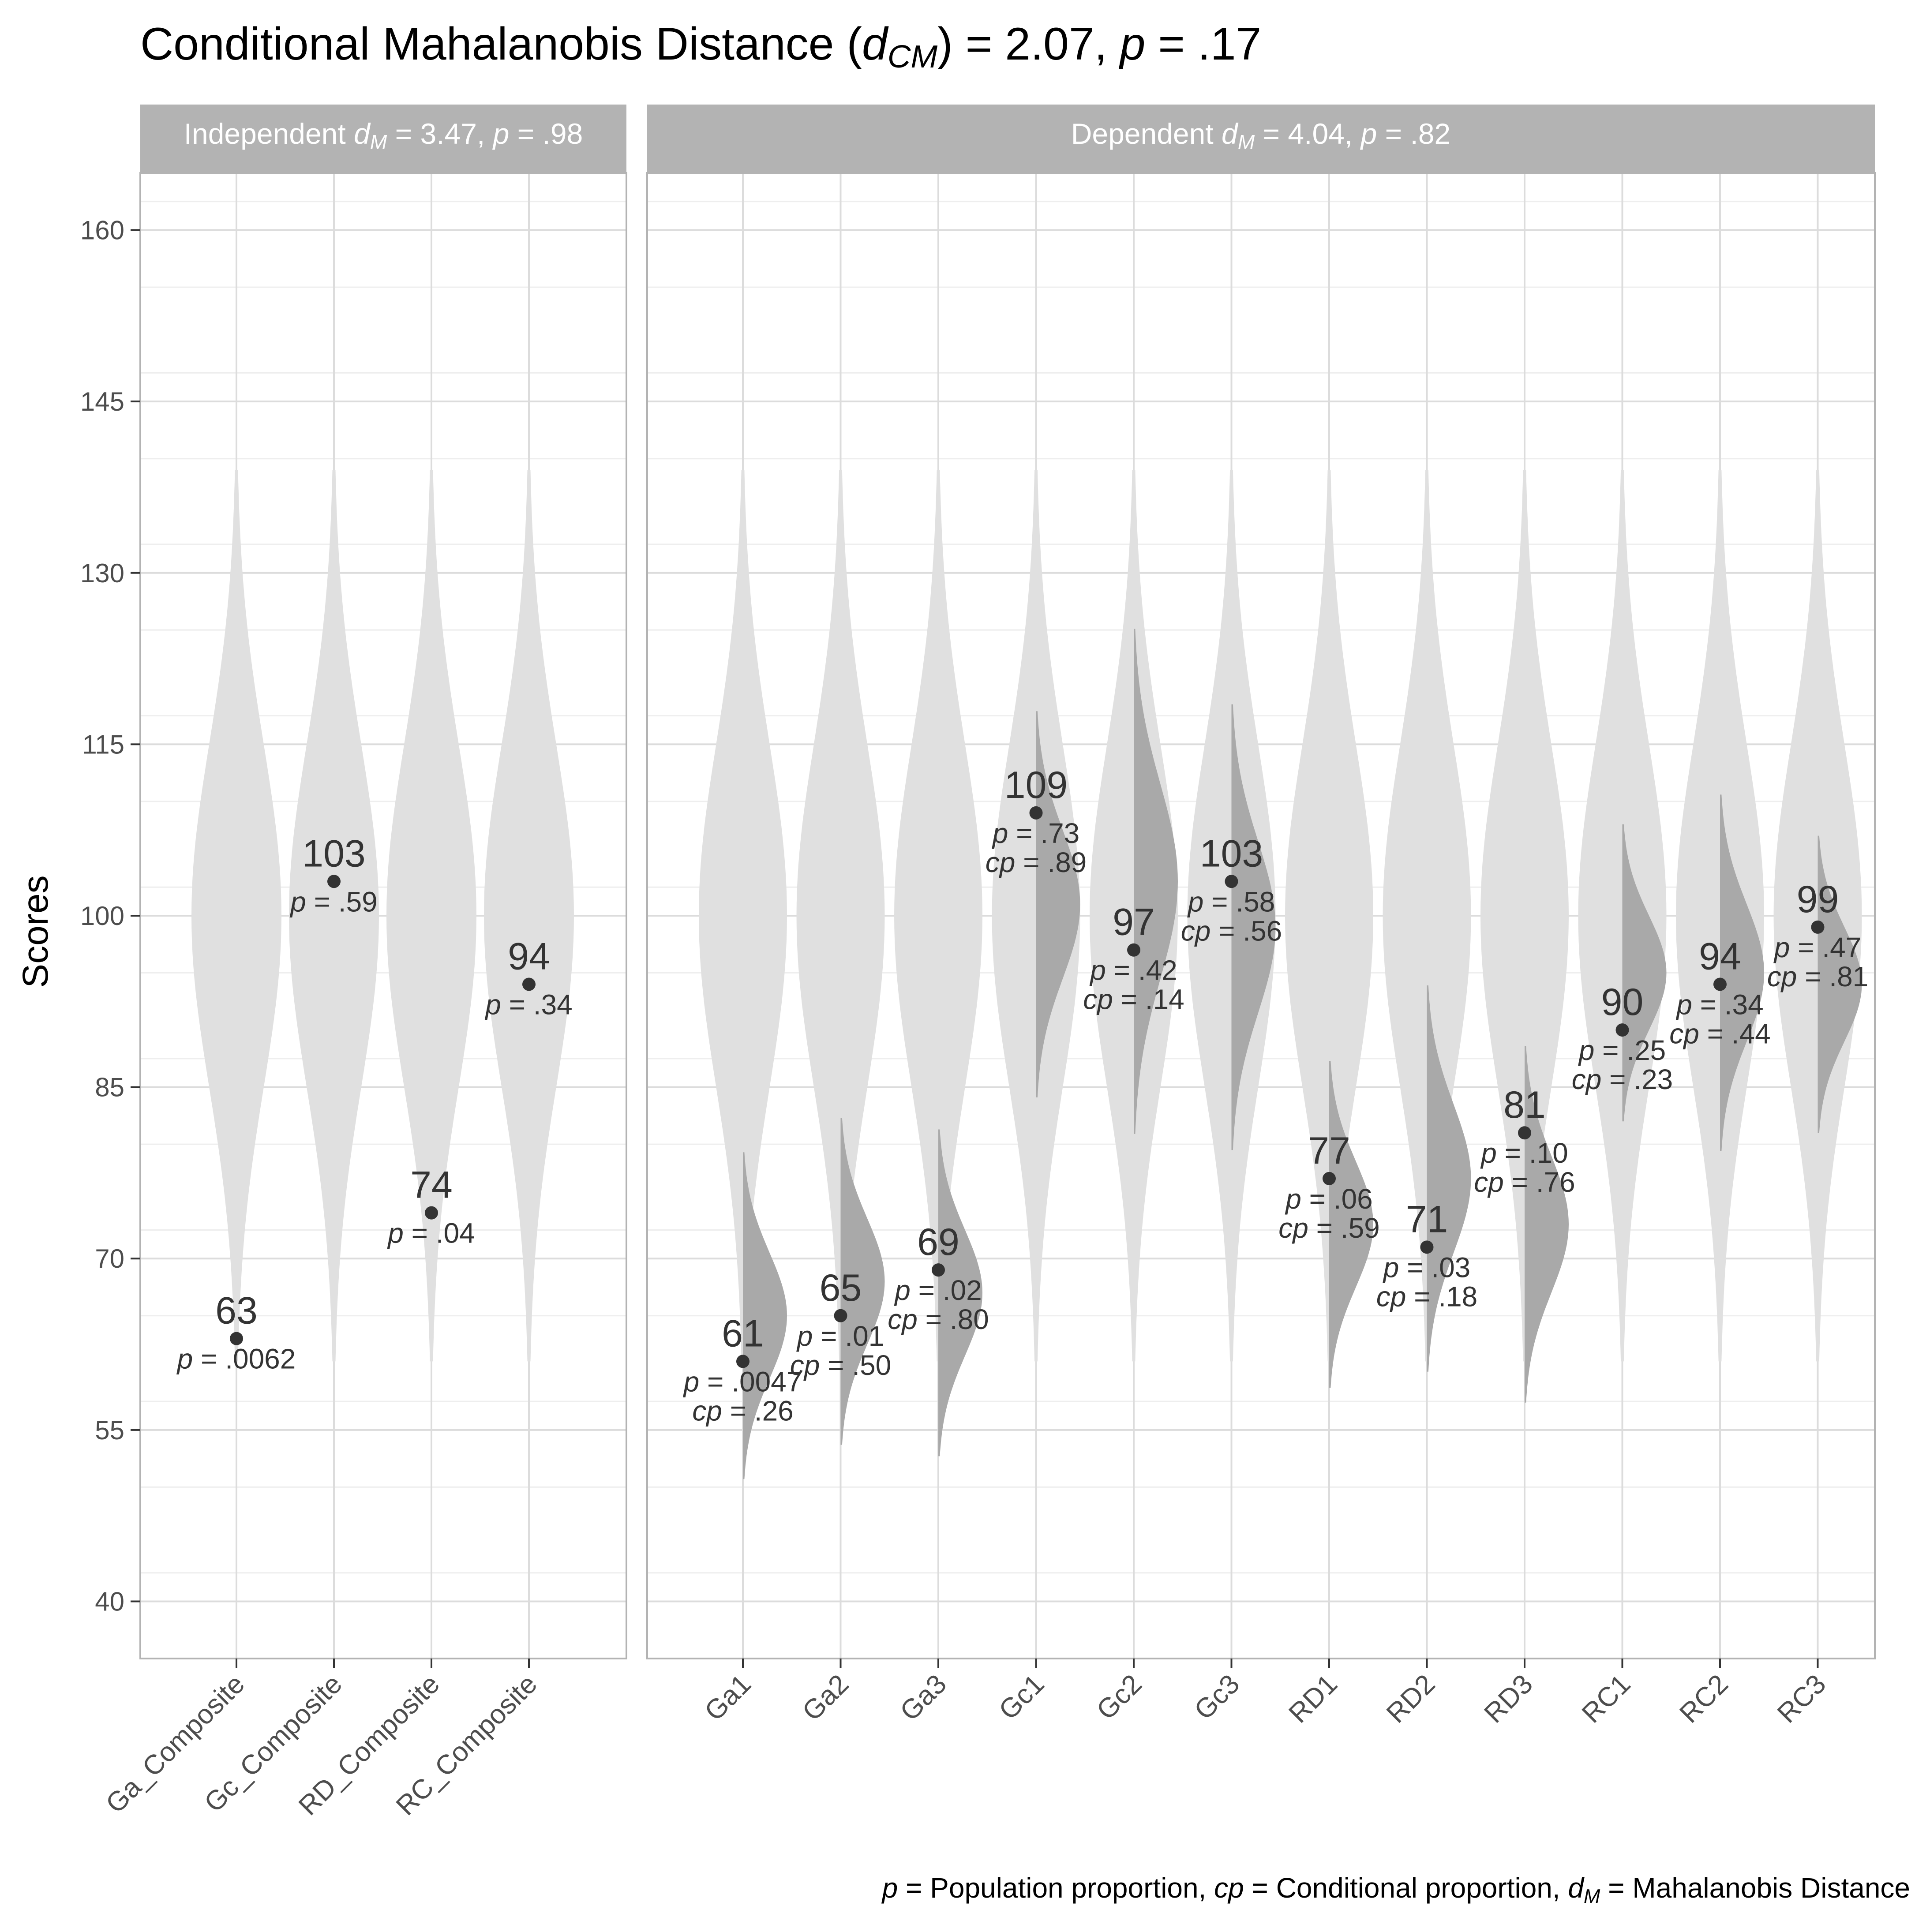 The image size is (1930, 1932). Describe the element at coordinates (1216, 1698) in the screenshot. I see `x-tick-label: Gc3` at that location.